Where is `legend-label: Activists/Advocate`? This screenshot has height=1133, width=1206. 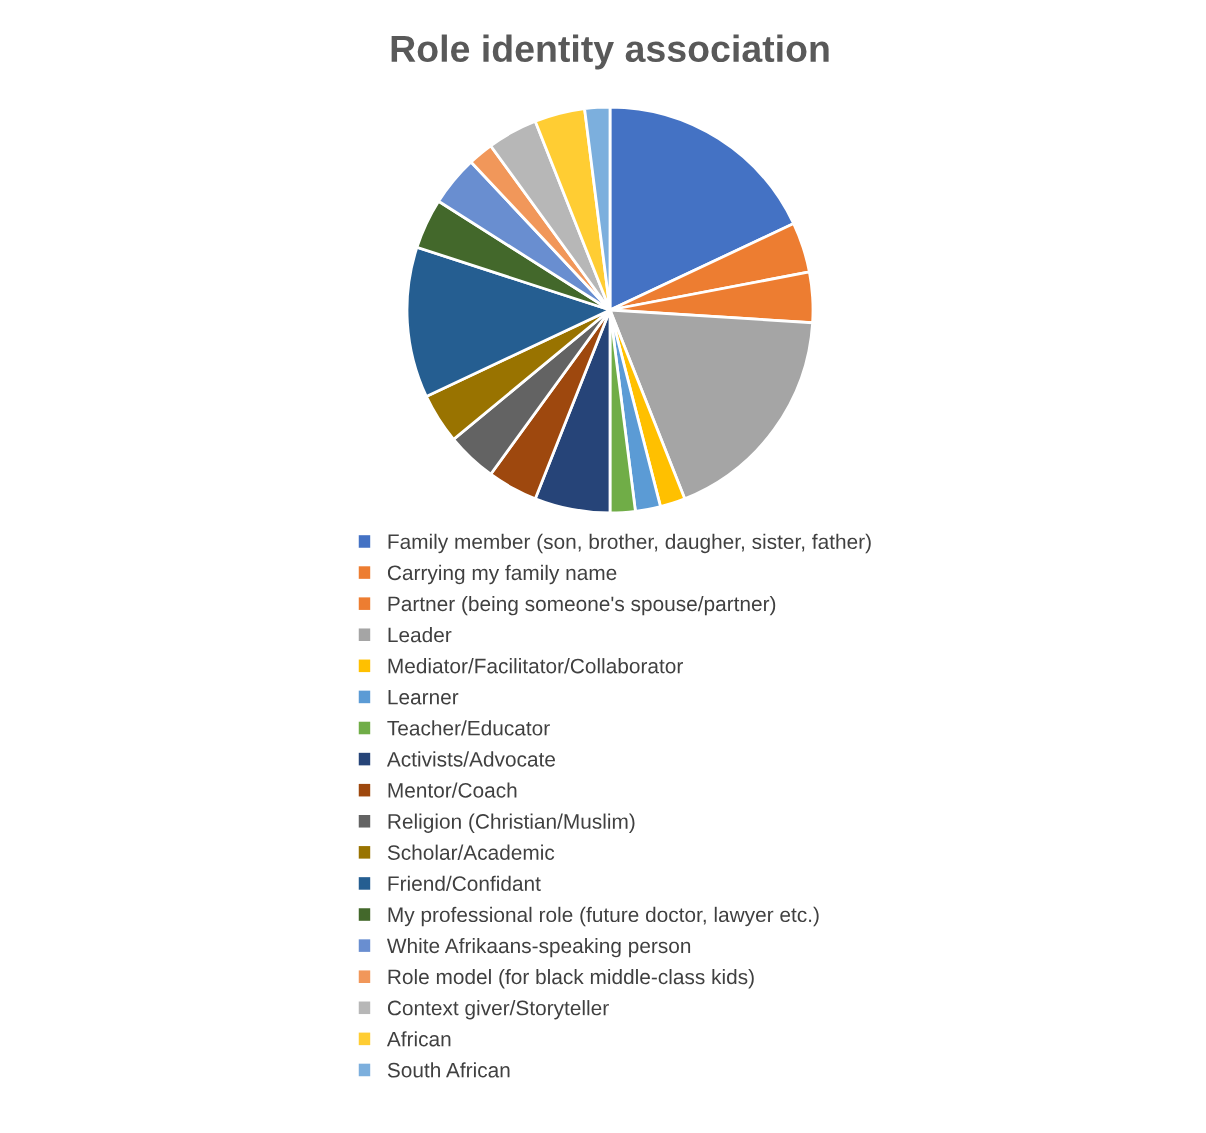 legend-label: Activists/Advocate is located at coordinates (470, 759).